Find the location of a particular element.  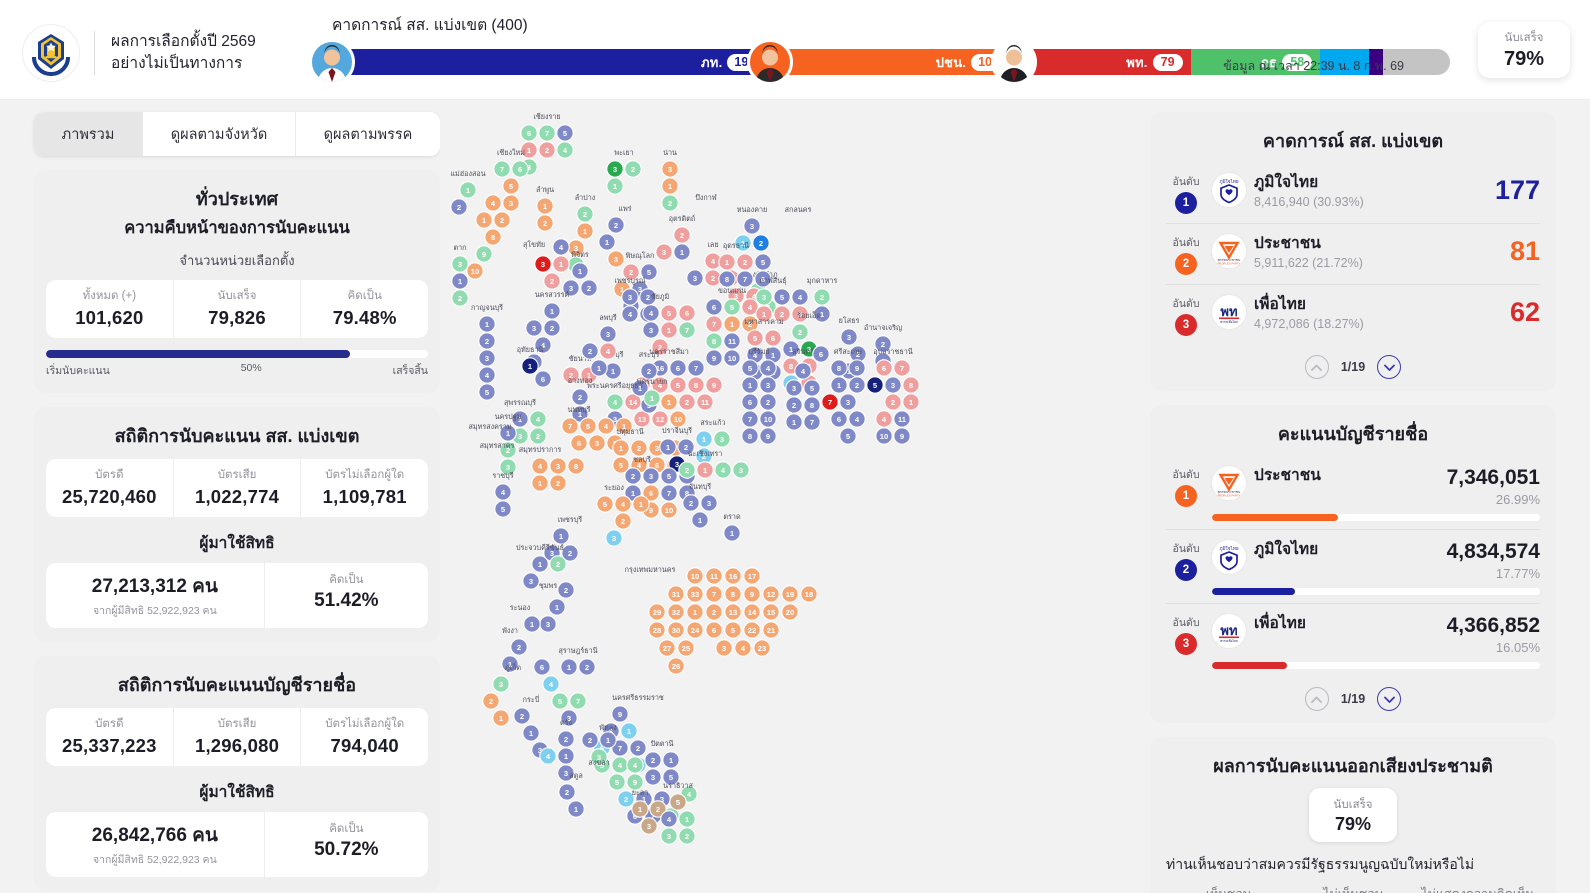

province-กระบี่: กระบี่ 213 is located at coordinates (531, 727).